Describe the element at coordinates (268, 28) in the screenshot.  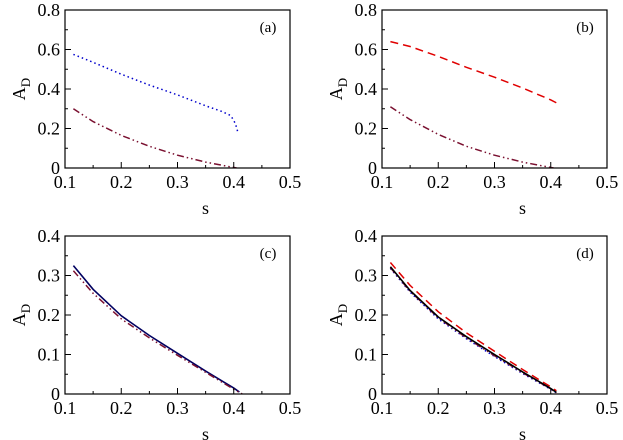
I see `panel-label: (a)` at that location.